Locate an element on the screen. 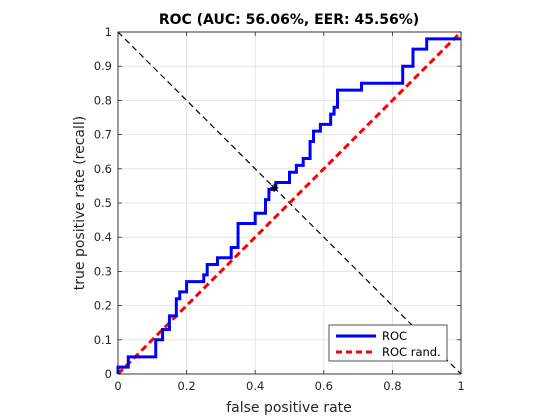 The image size is (560, 420). y-tick-label: 0.2 is located at coordinates (103, 306).